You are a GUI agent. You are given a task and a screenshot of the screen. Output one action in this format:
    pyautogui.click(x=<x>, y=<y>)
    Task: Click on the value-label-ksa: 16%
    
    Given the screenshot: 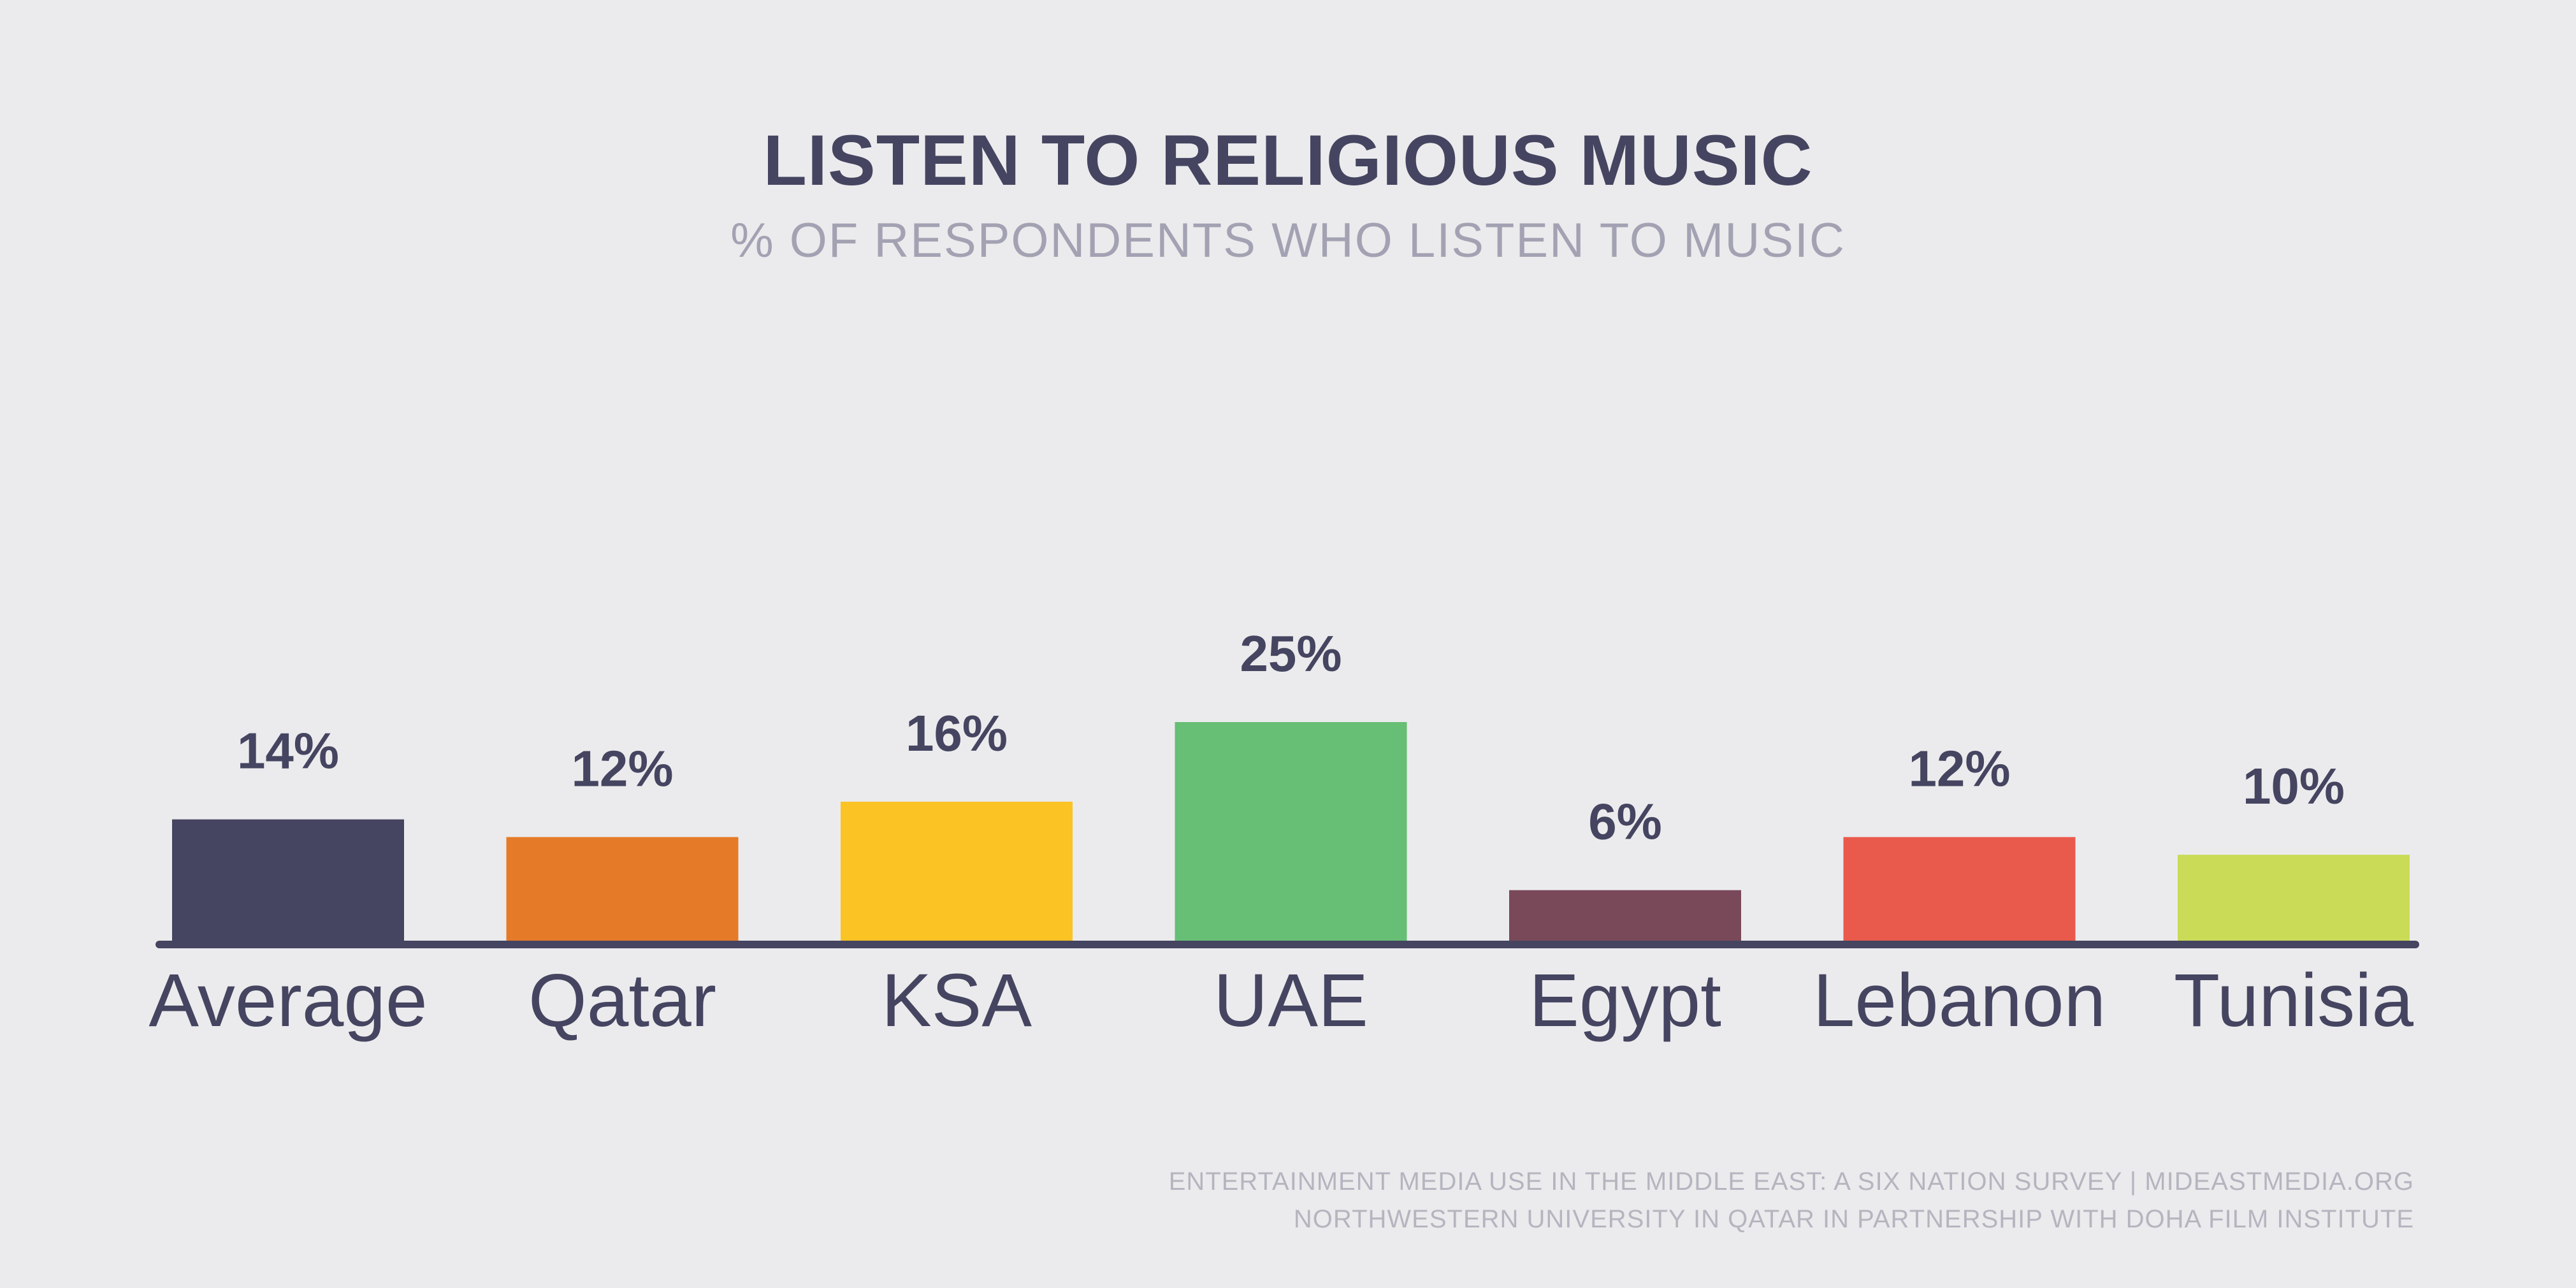 What is the action you would take?
    pyautogui.click(x=957, y=733)
    